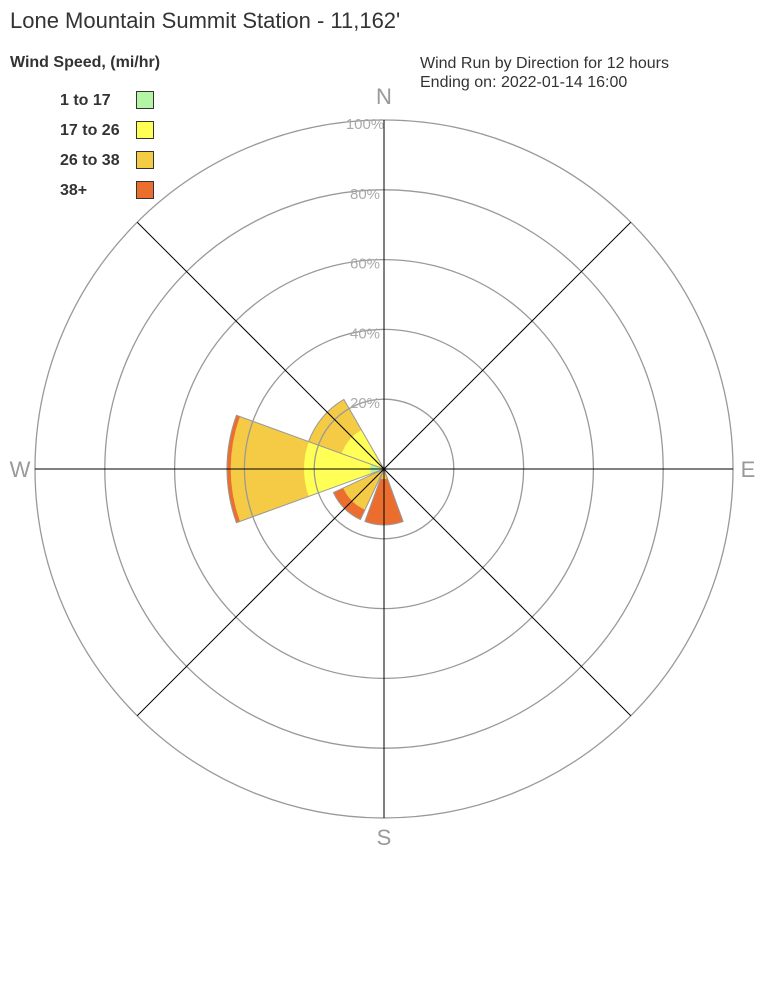 The image size is (768, 1008). I want to click on legend-label-bin2: 26 to 38, so click(90, 160).